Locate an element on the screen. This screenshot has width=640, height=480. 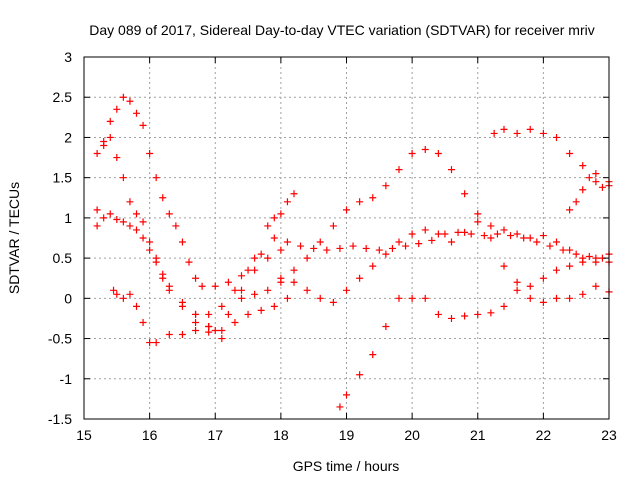
y-tick-label: 2 is located at coordinates (68, 137).